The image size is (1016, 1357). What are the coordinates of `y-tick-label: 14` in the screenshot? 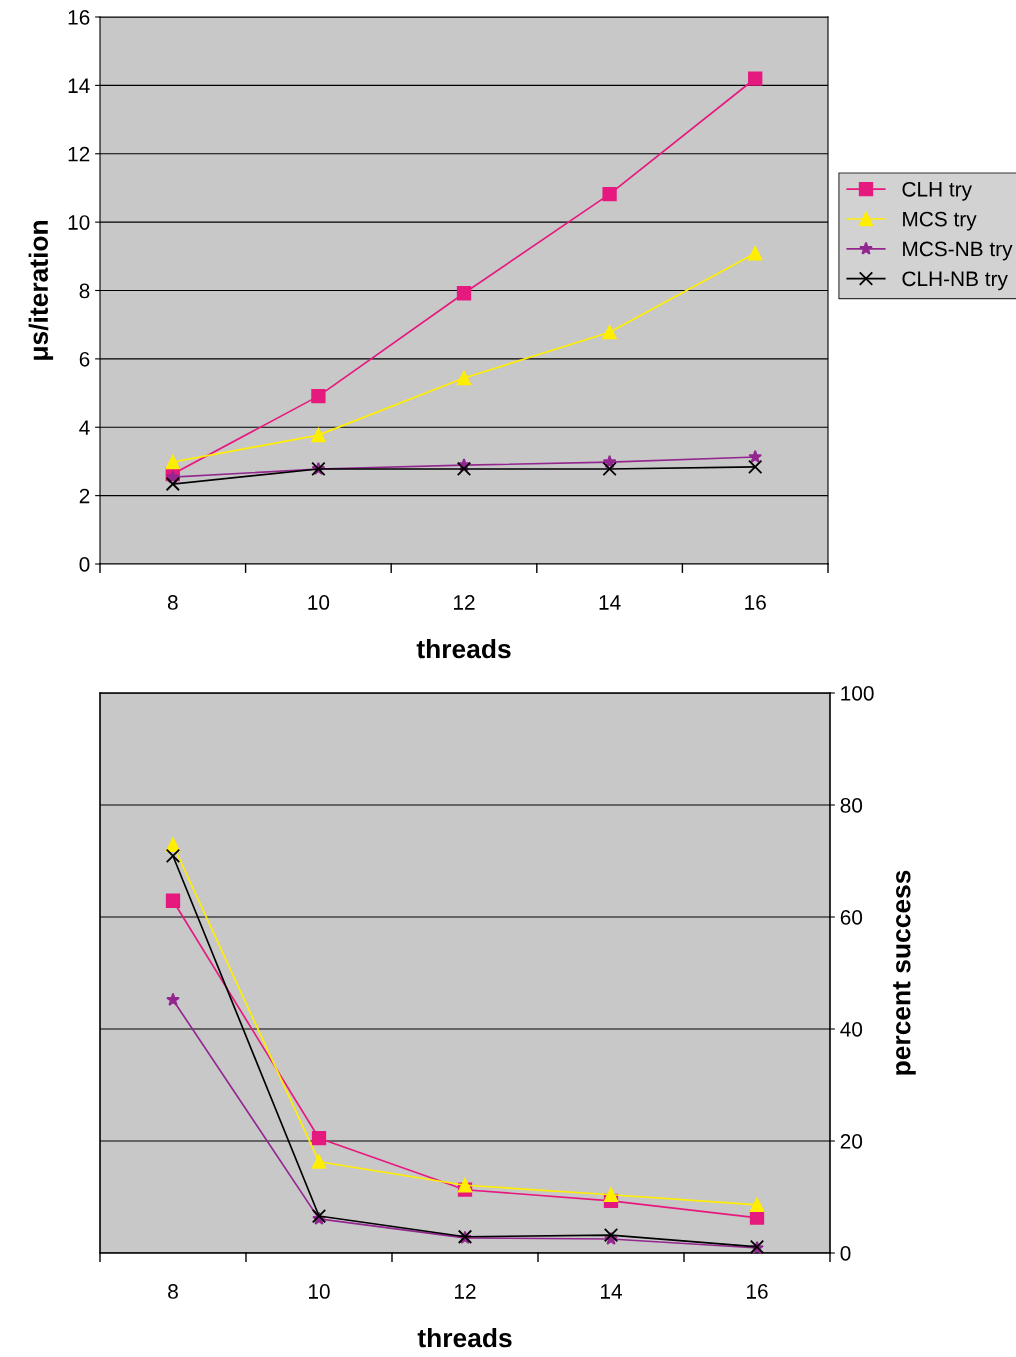 It's located at (79, 85).